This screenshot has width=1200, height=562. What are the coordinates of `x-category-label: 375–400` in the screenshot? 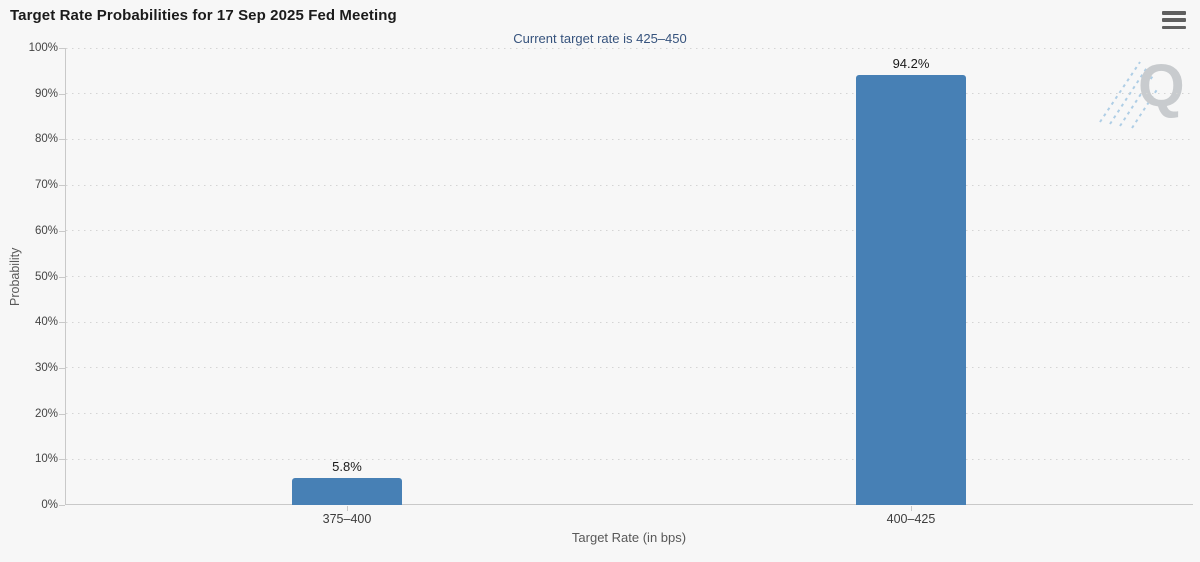 It's located at (347, 519).